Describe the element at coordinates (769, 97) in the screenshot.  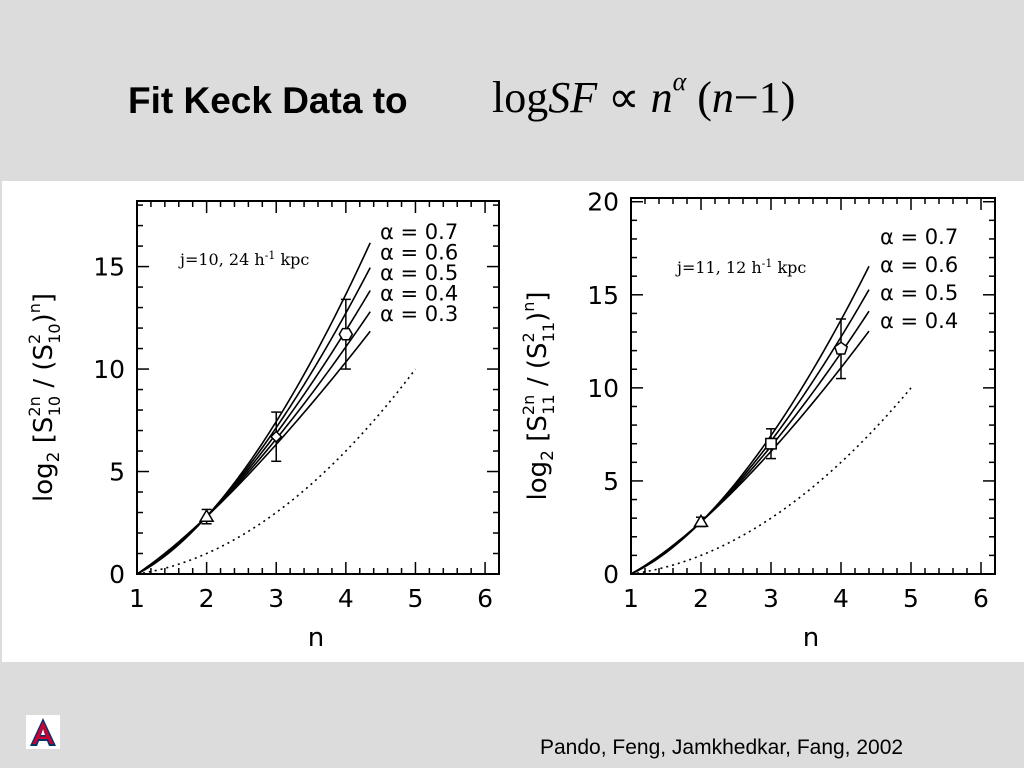
I see `formula-one: 1` at that location.